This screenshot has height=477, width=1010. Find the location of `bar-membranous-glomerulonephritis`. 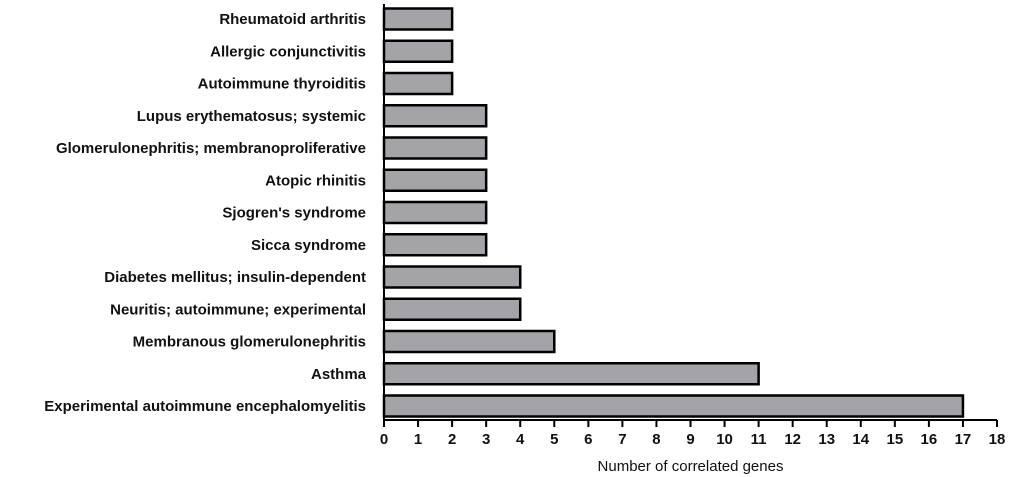

bar-membranous-glomerulonephritis is located at coordinates (469, 341).